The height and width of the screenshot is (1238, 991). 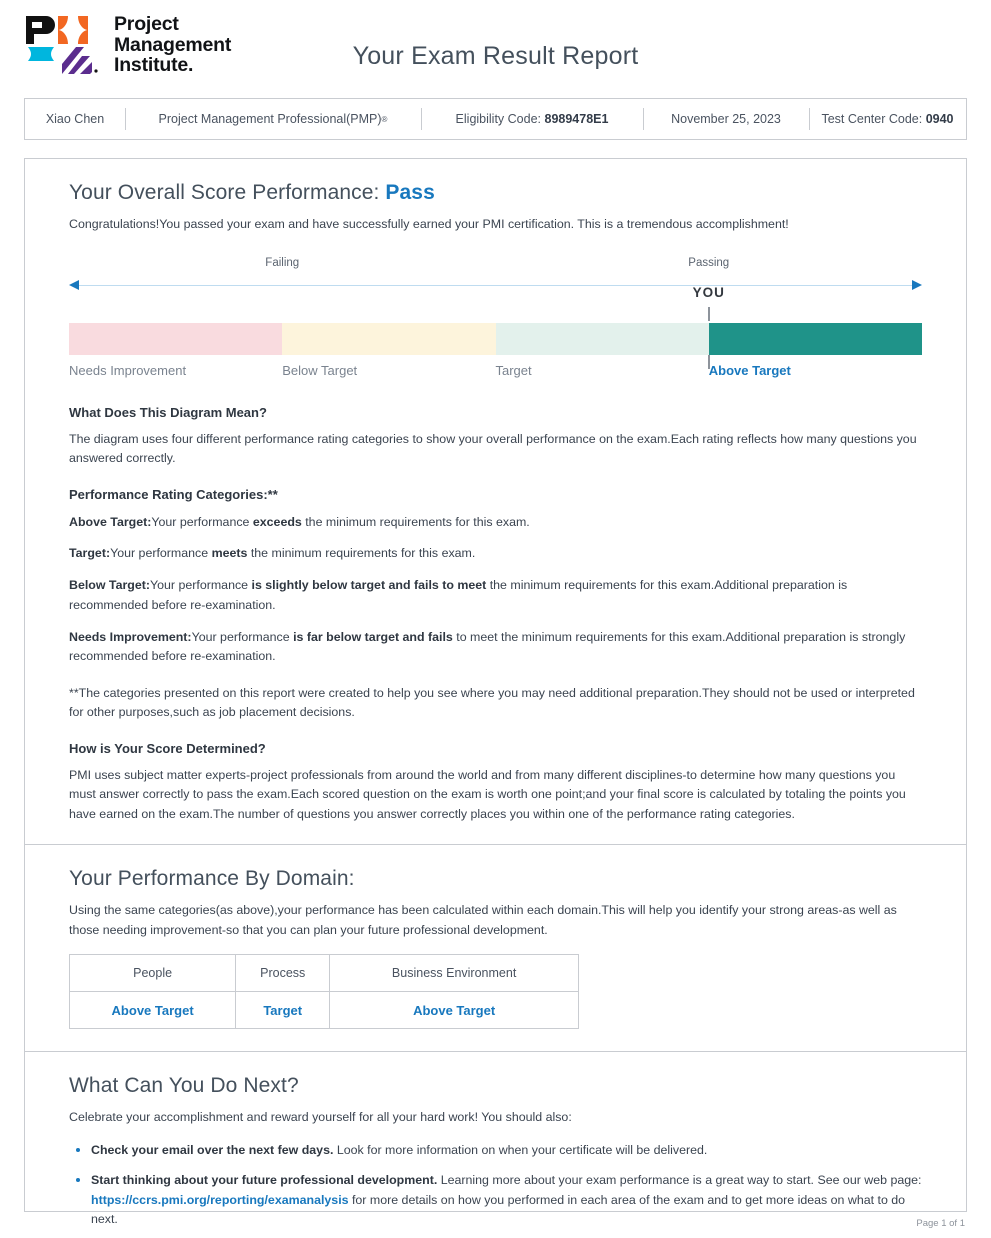 I want to click on overall-score-title-text: Your Overall Score Performance:, so click(x=224, y=192).